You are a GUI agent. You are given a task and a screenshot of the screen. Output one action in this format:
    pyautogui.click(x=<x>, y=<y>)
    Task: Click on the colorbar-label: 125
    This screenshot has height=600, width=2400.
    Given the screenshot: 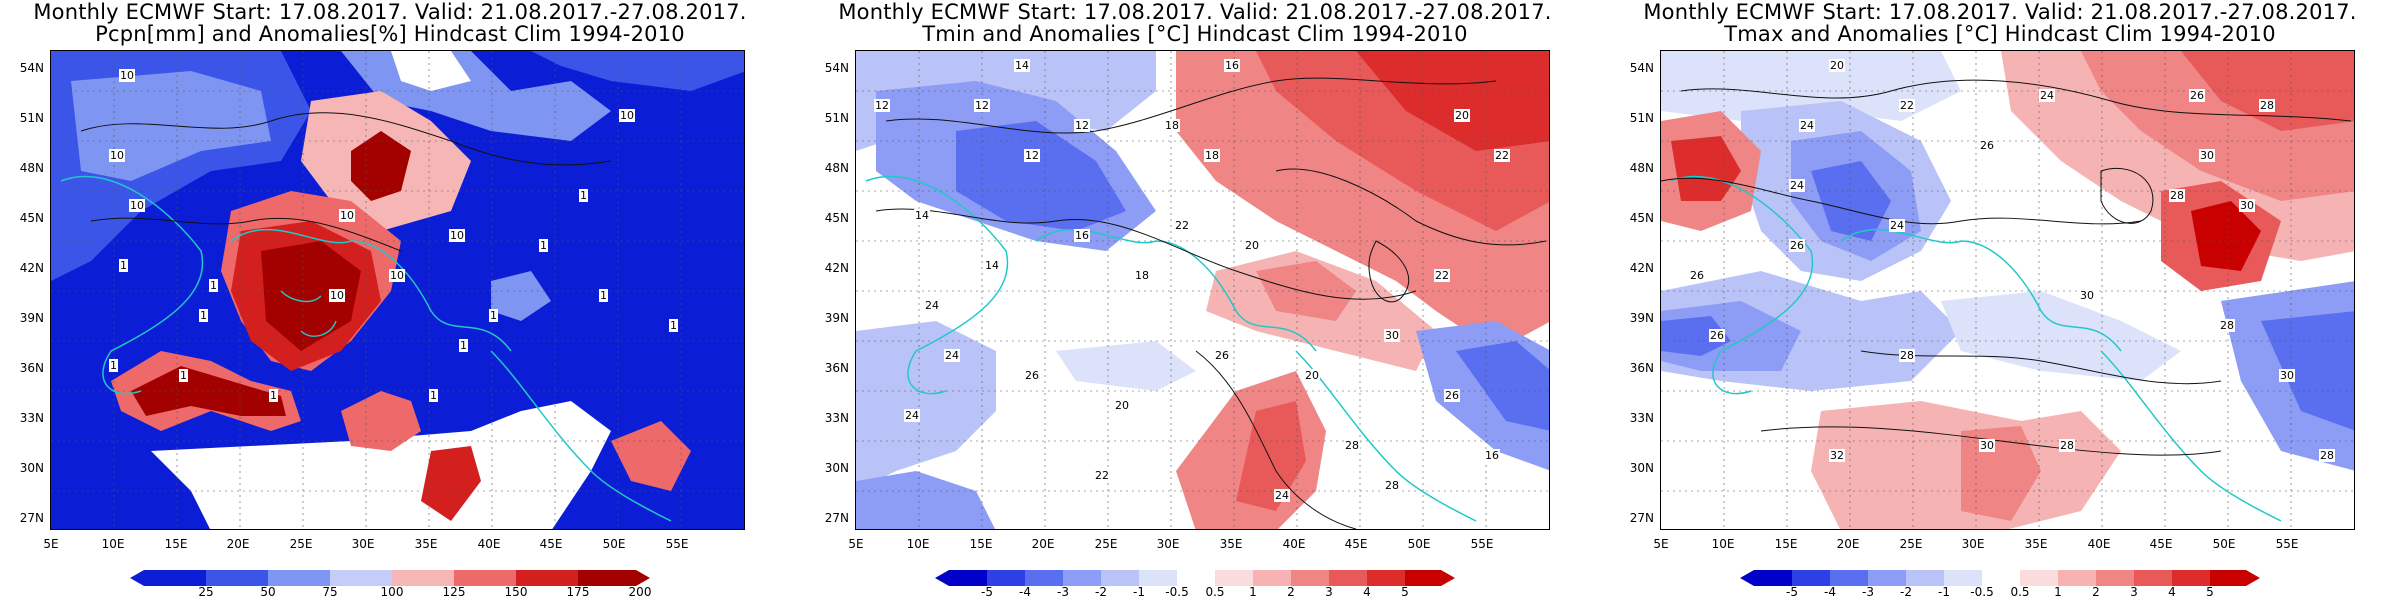 What is the action you would take?
    pyautogui.click(x=454, y=592)
    